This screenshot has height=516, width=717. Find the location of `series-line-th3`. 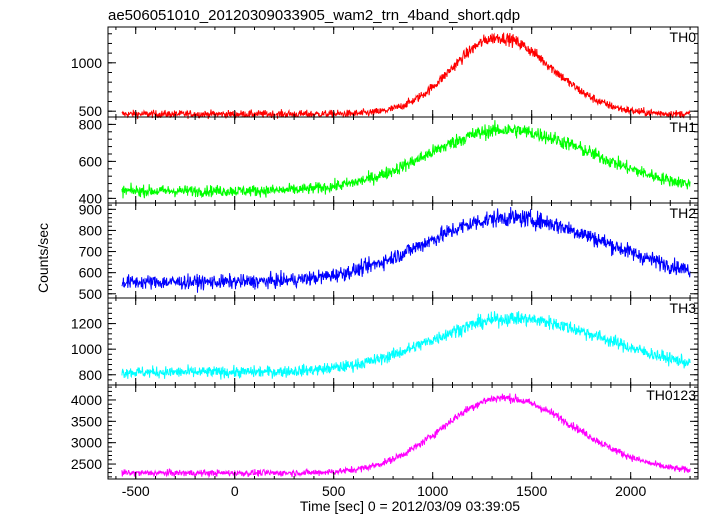

series-line-th3 is located at coordinates (406, 345).